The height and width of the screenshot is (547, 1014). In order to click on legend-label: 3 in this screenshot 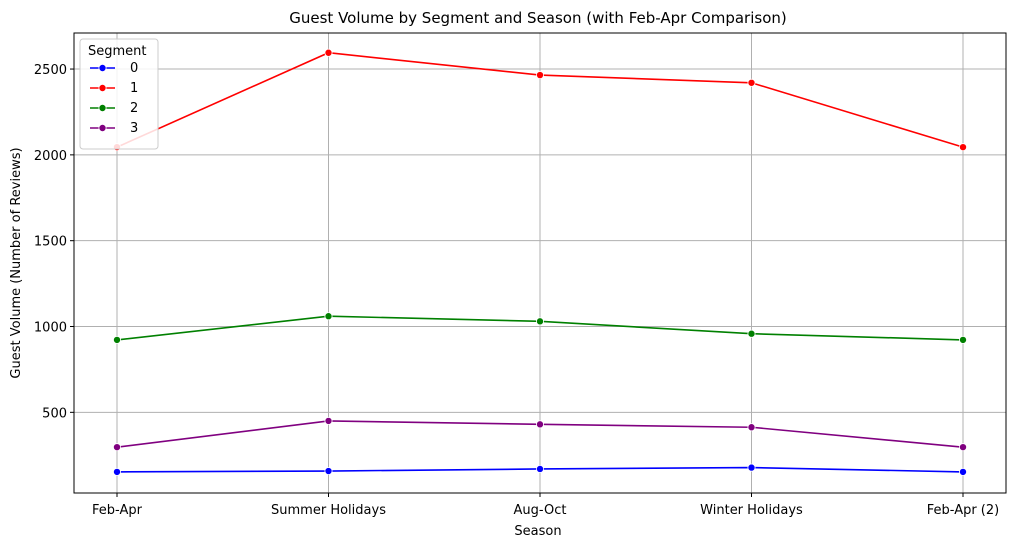, I will do `click(134, 128)`.